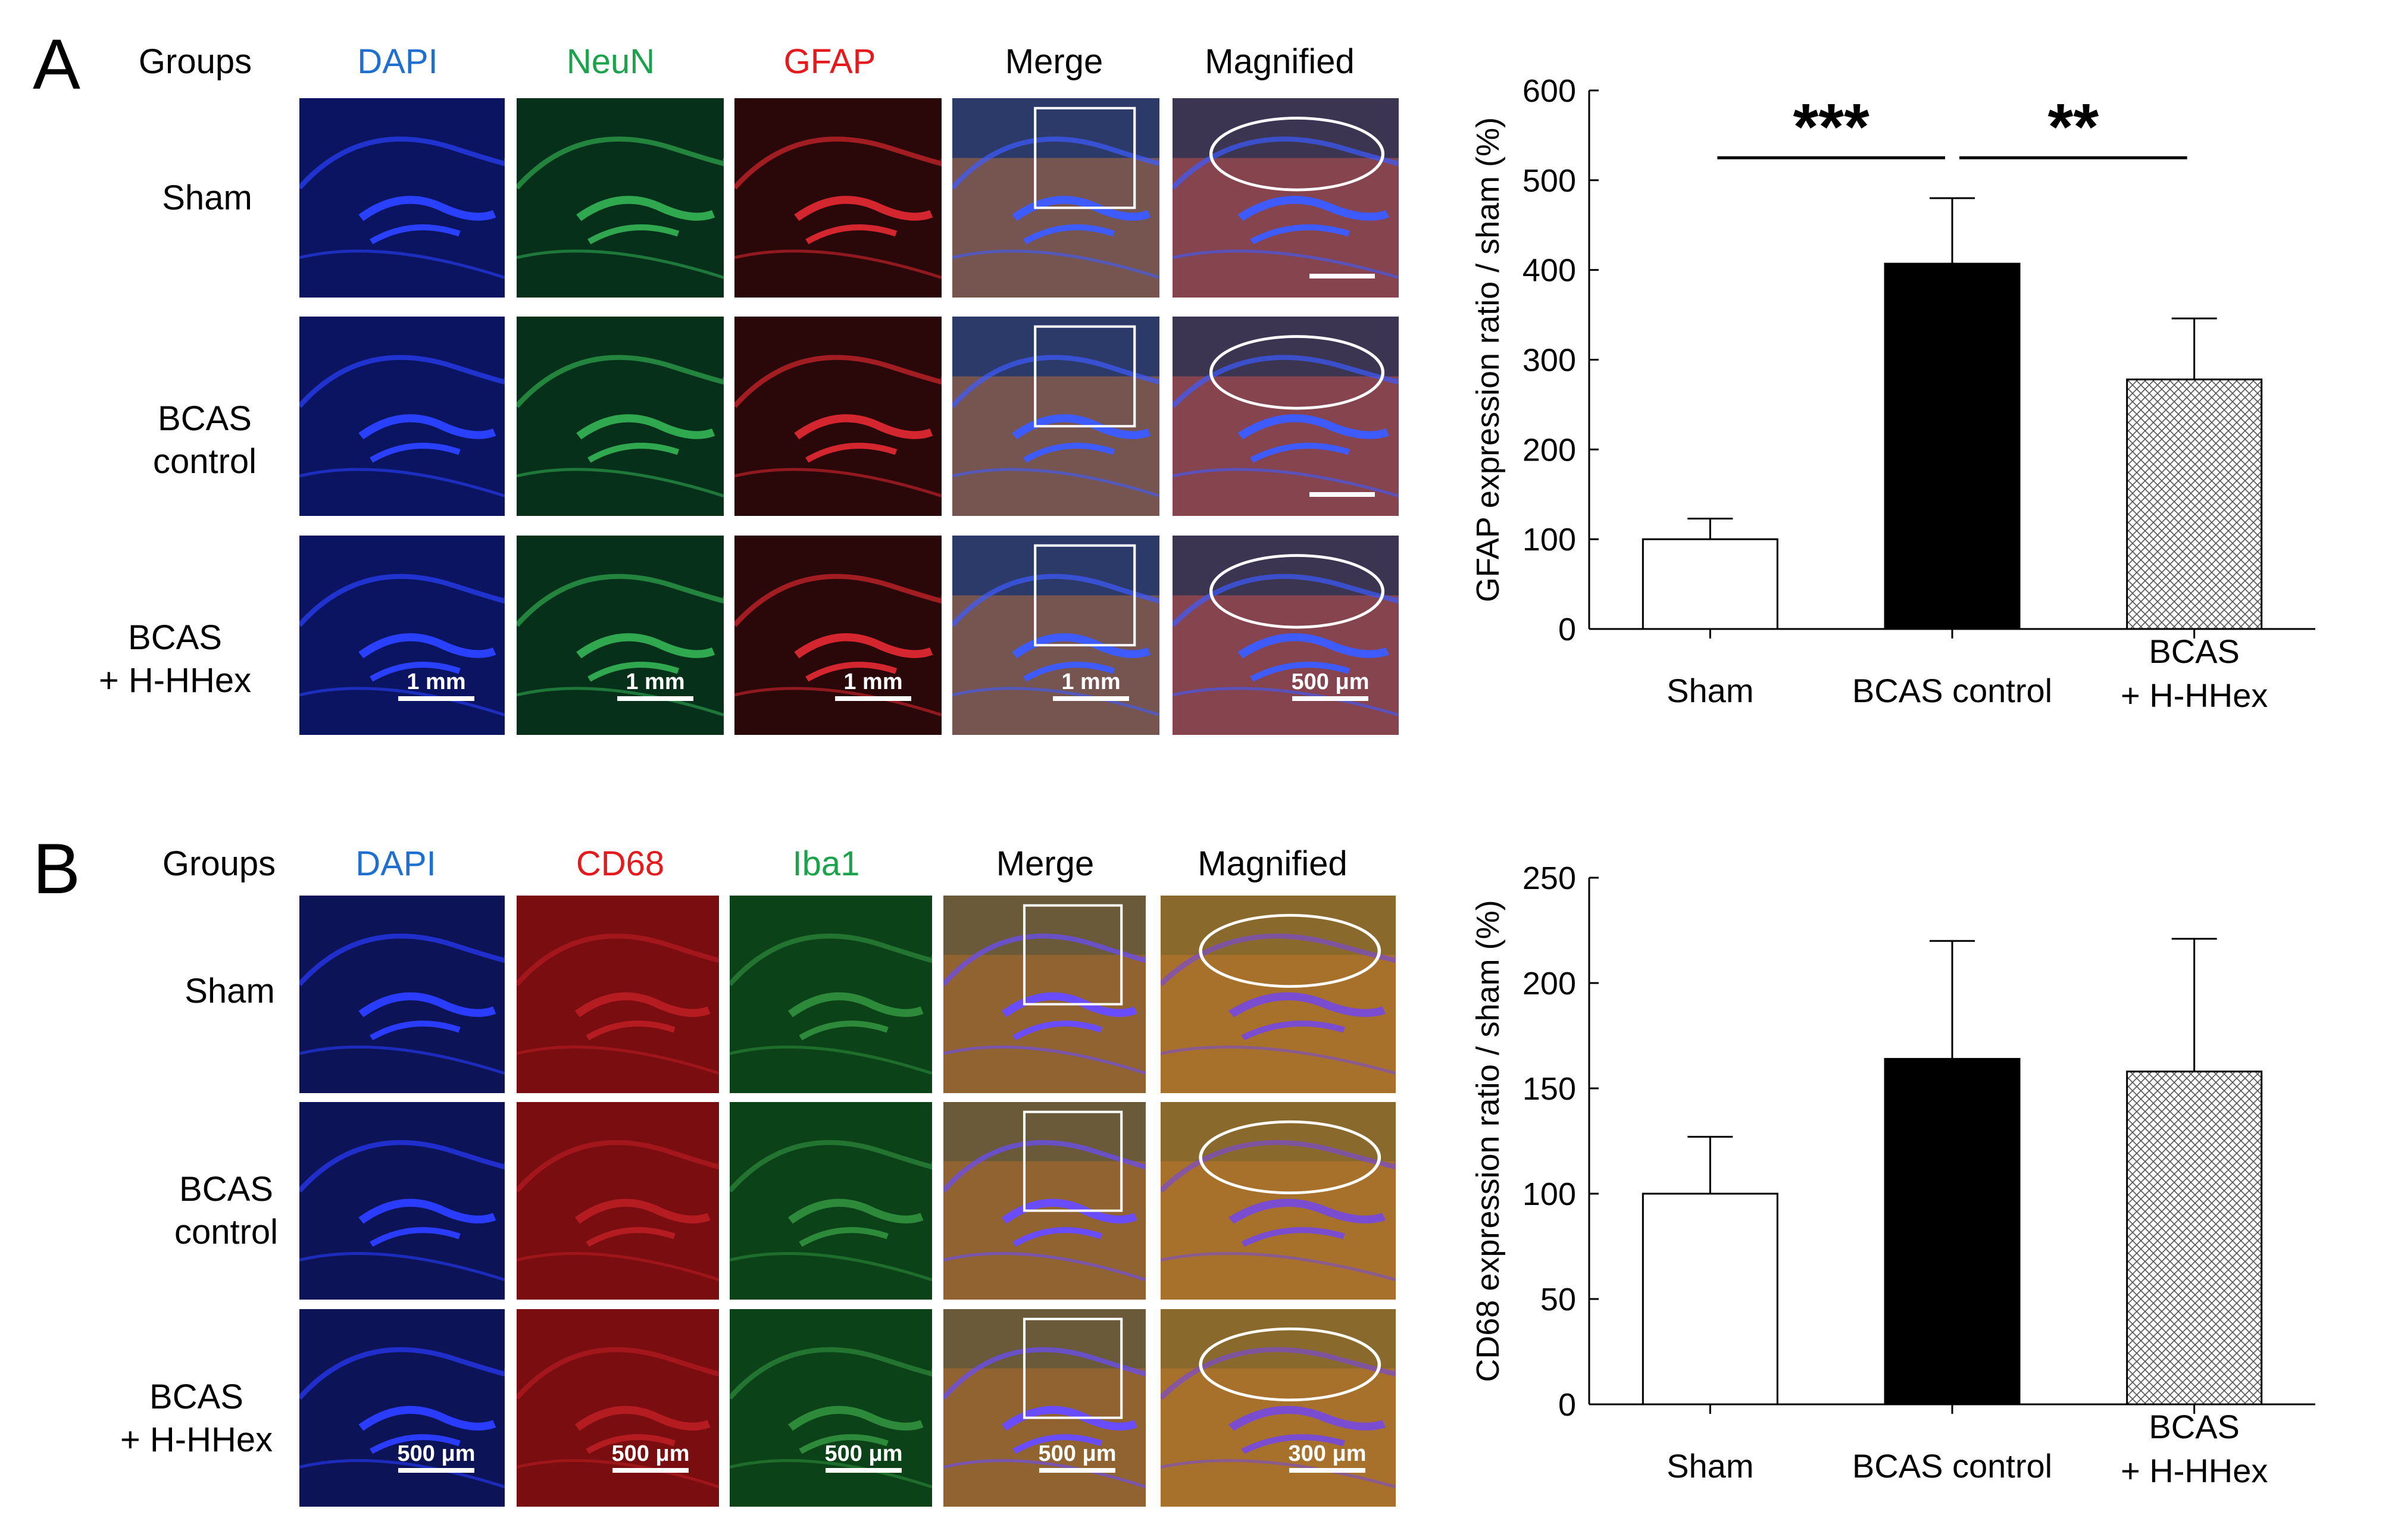  Describe the element at coordinates (1549, 181) in the screenshot. I see `y-tick-label: 500` at that location.